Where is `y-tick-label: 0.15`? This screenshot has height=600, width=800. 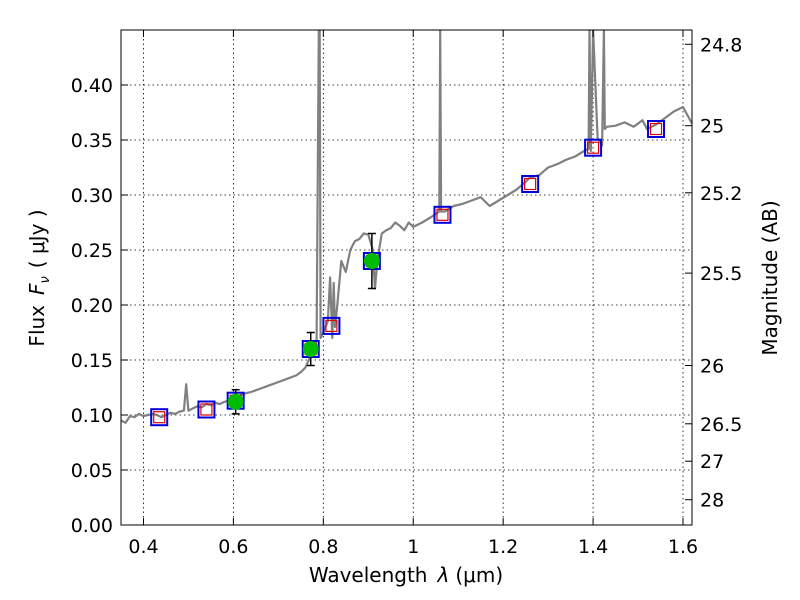
y-tick-label: 0.15 is located at coordinates (92, 361).